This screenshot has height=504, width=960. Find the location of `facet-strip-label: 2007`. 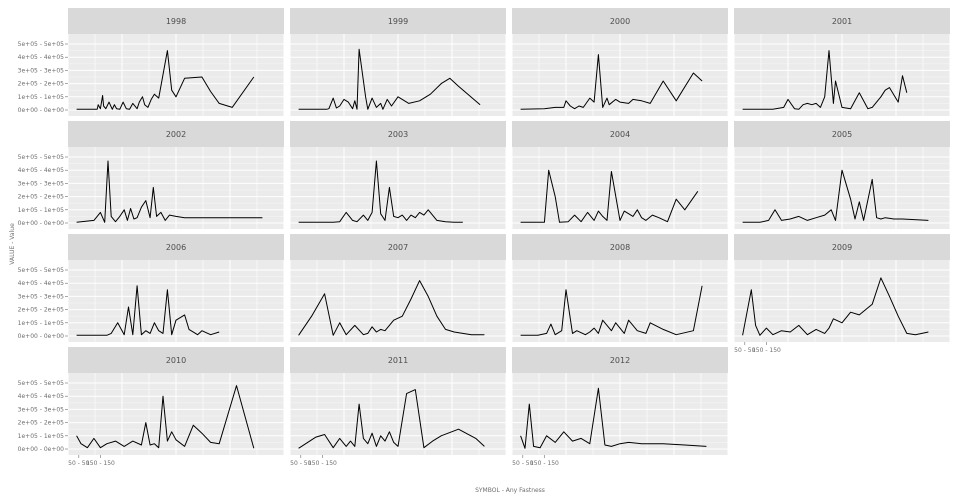

facet-strip-label: 2007 is located at coordinates (398, 247).